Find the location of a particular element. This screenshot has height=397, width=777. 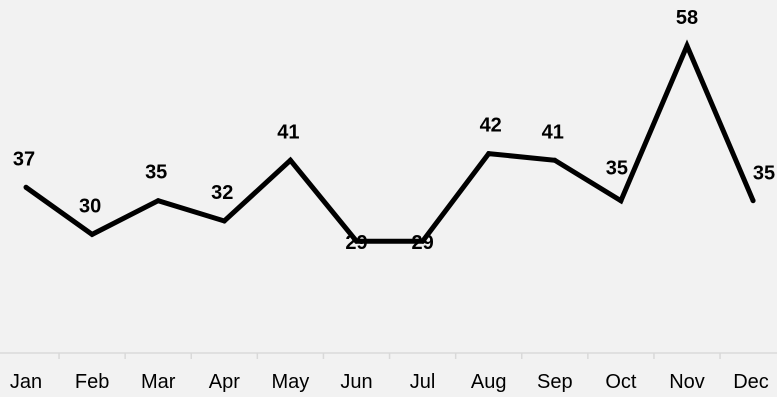

data-point-jan is located at coordinates (26, 187).